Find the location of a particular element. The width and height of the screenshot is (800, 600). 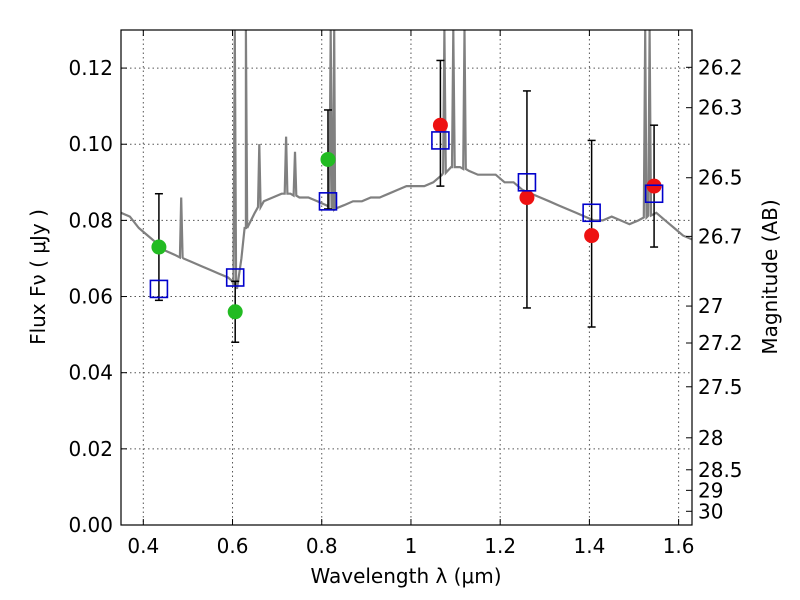

y2-tick-label: 29 is located at coordinates (710, 490).